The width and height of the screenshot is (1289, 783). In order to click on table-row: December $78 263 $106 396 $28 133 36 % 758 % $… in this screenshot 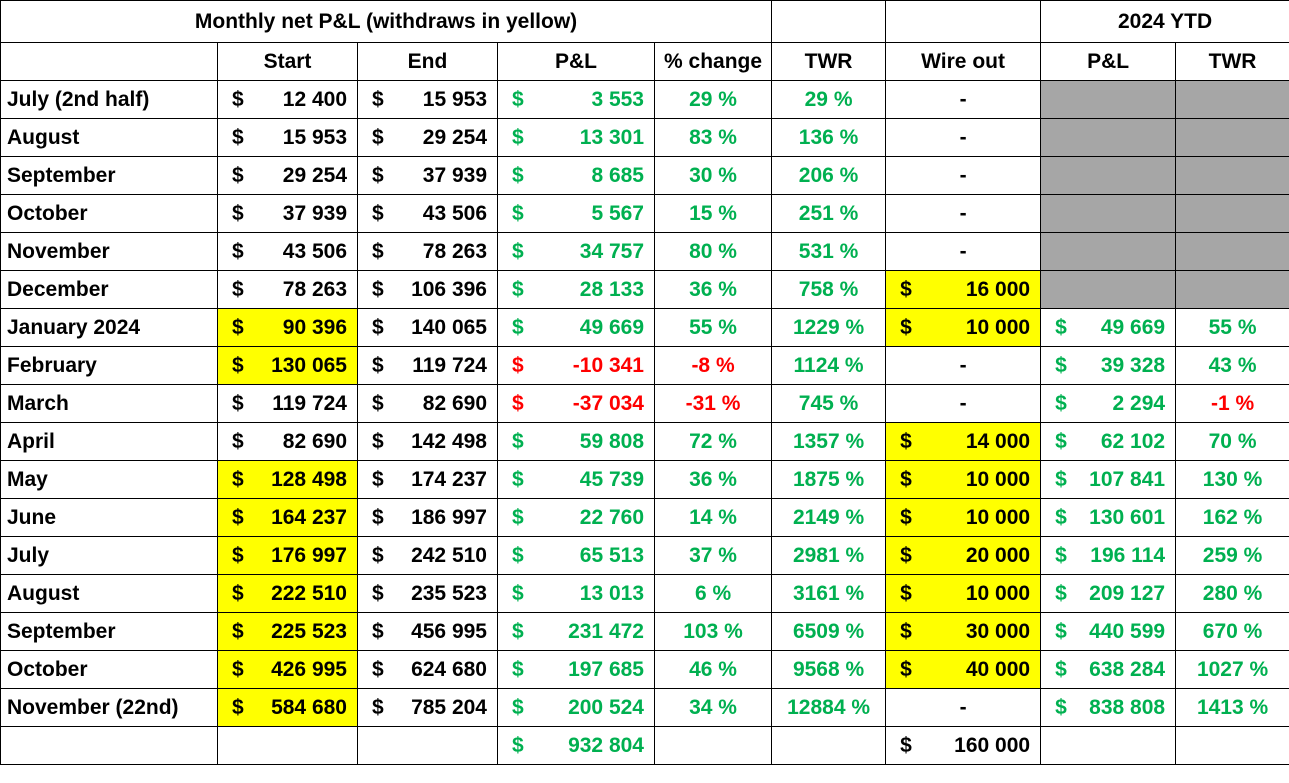, I will do `click(644, 289)`.